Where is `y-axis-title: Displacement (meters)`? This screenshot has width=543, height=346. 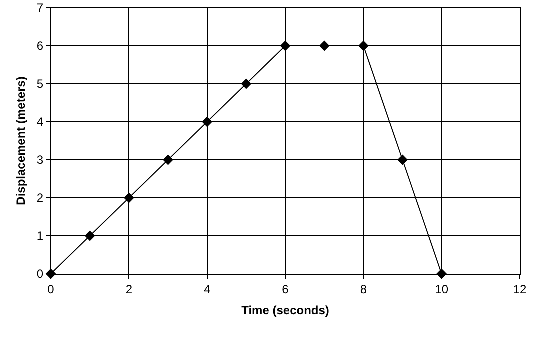
y-axis-title: Displacement (meters) is located at coordinates (21, 141).